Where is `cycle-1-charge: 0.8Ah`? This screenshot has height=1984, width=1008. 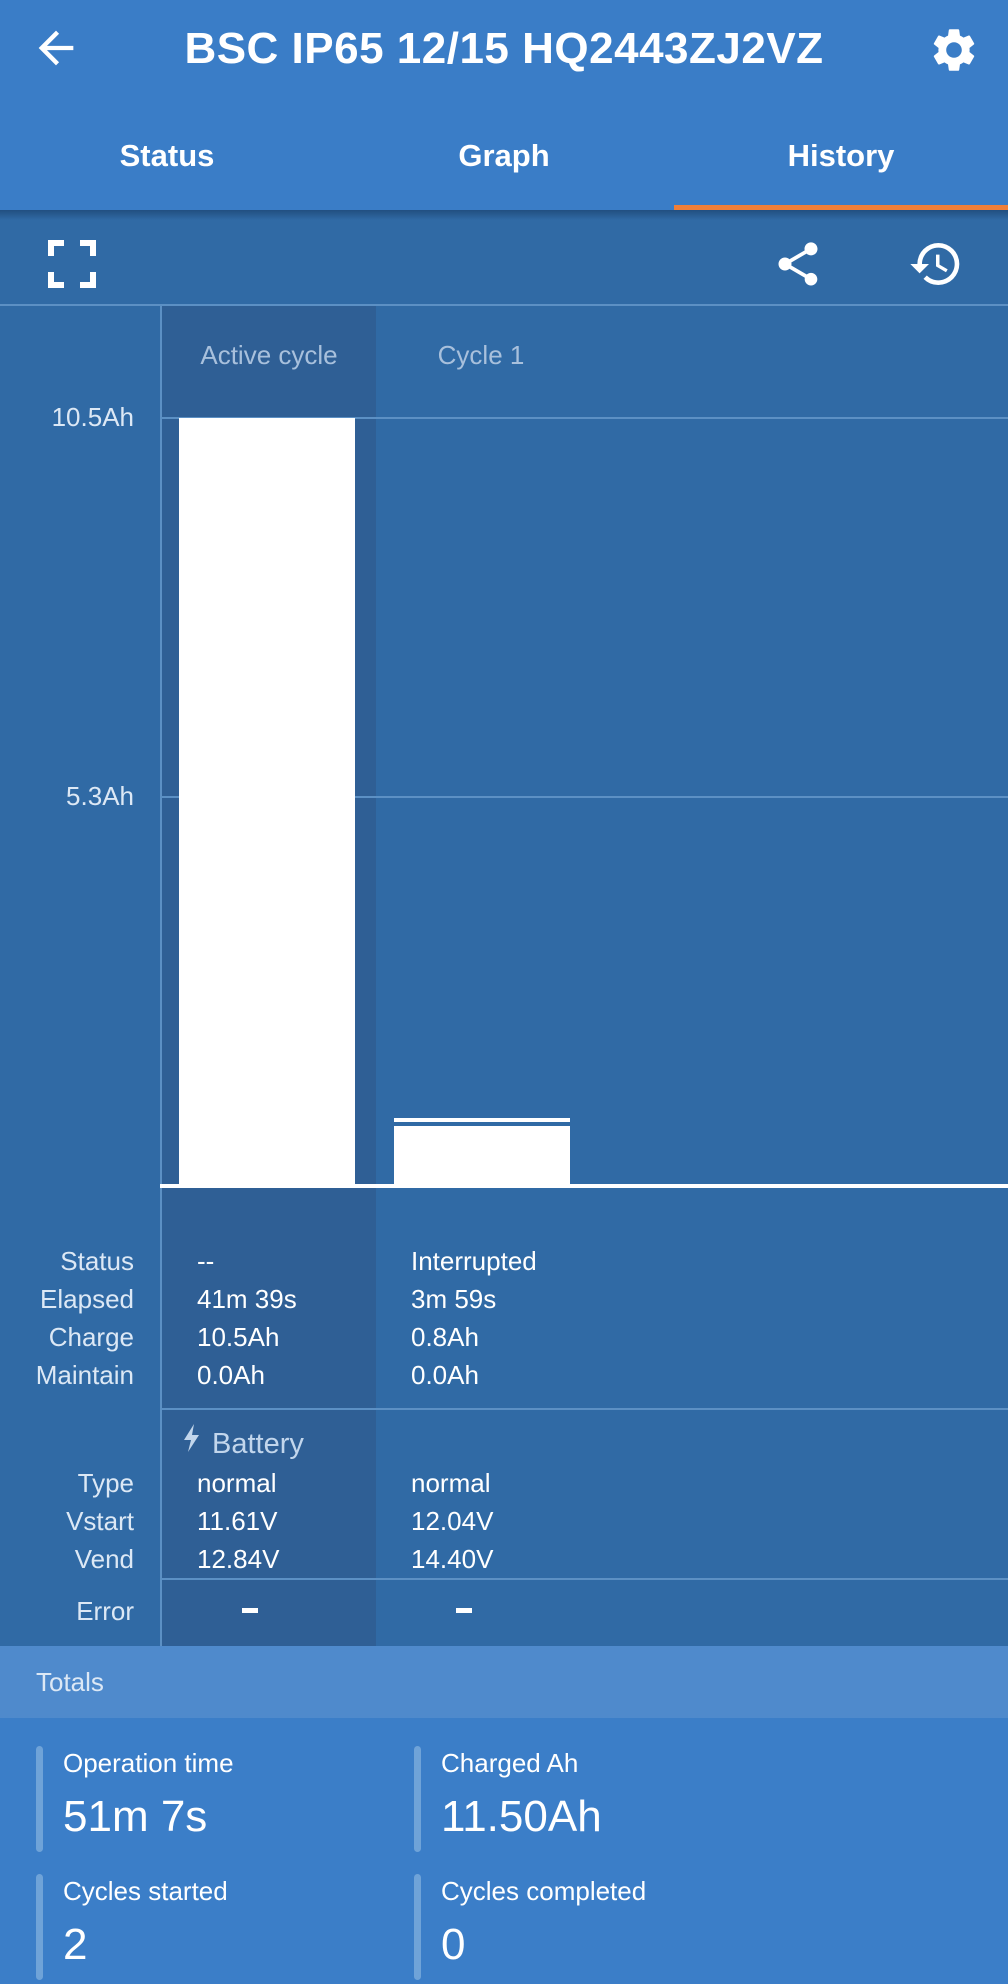
cycle-1-charge: 0.8Ah is located at coordinates (445, 1337).